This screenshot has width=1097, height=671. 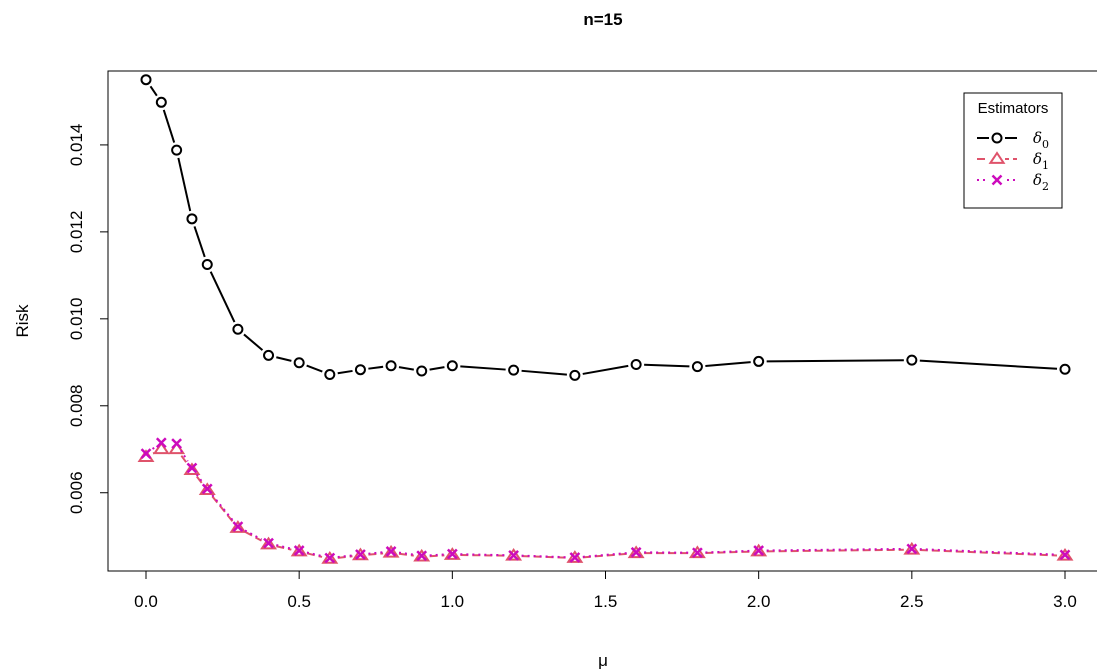 I want to click on y-axis-label: Risk, so click(x=22, y=321).